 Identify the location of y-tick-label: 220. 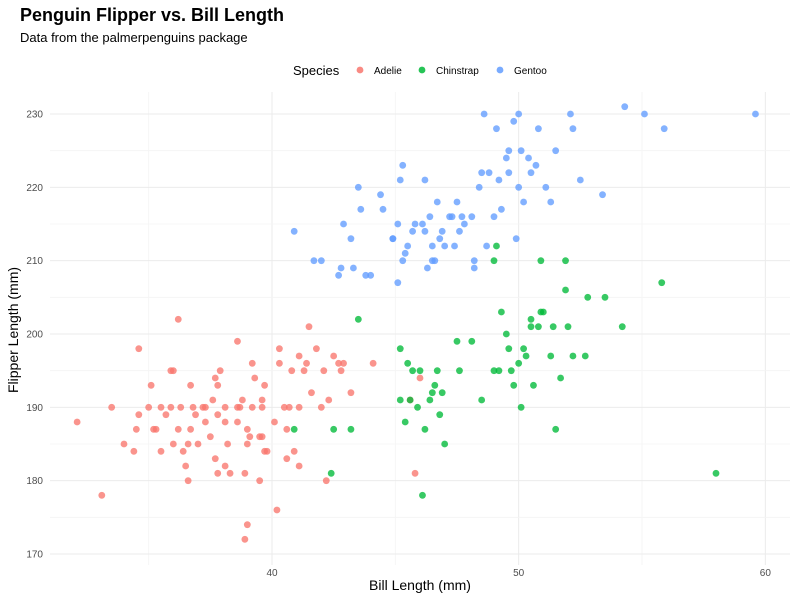
(34, 188).